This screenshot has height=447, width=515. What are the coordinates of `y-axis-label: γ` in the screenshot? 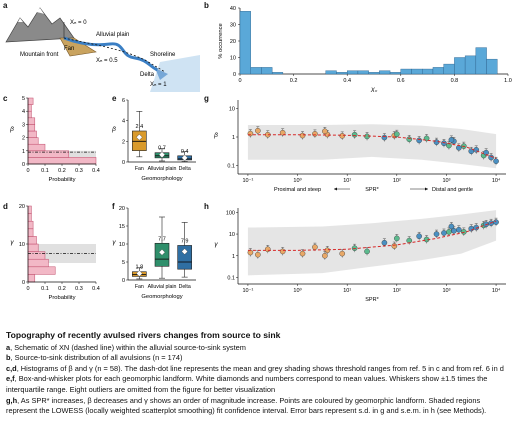 It's located at (216, 244).